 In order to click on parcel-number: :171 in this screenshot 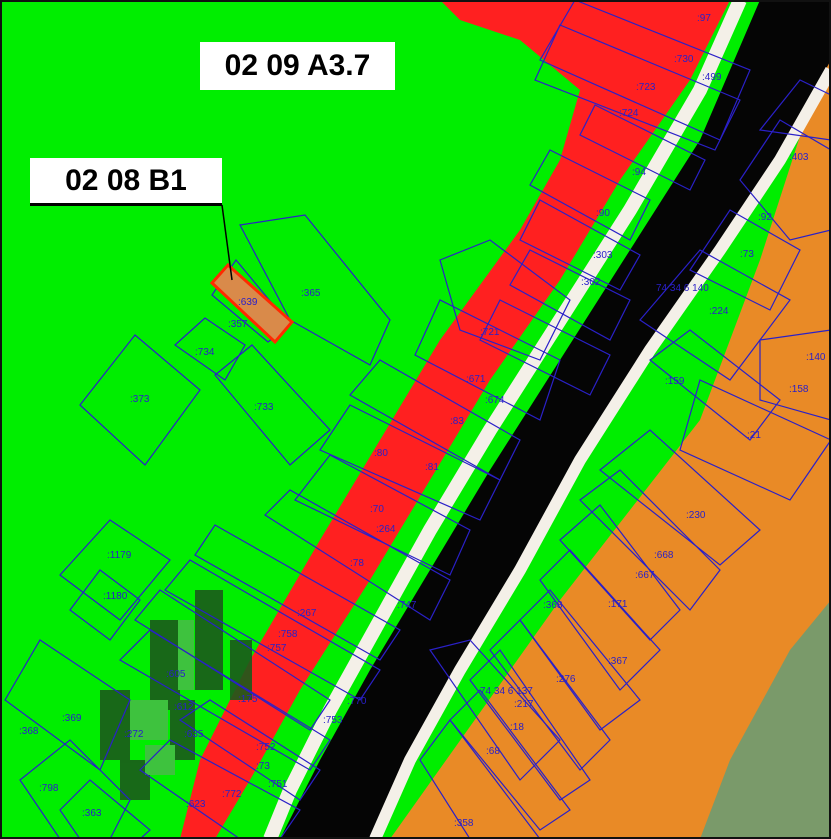, I will do `click(618, 604)`.